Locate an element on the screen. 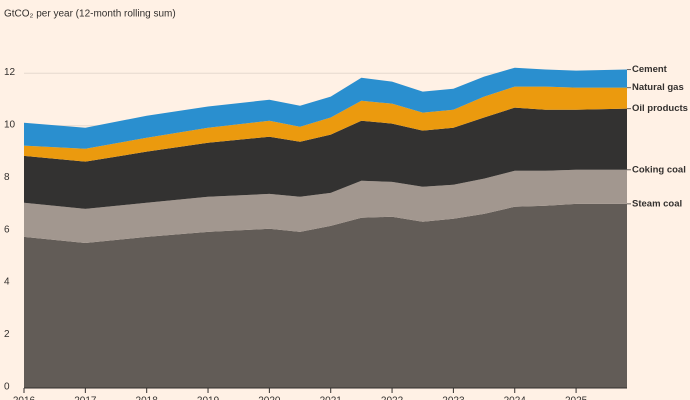  x-tick-label: 2025 is located at coordinates (576, 398).